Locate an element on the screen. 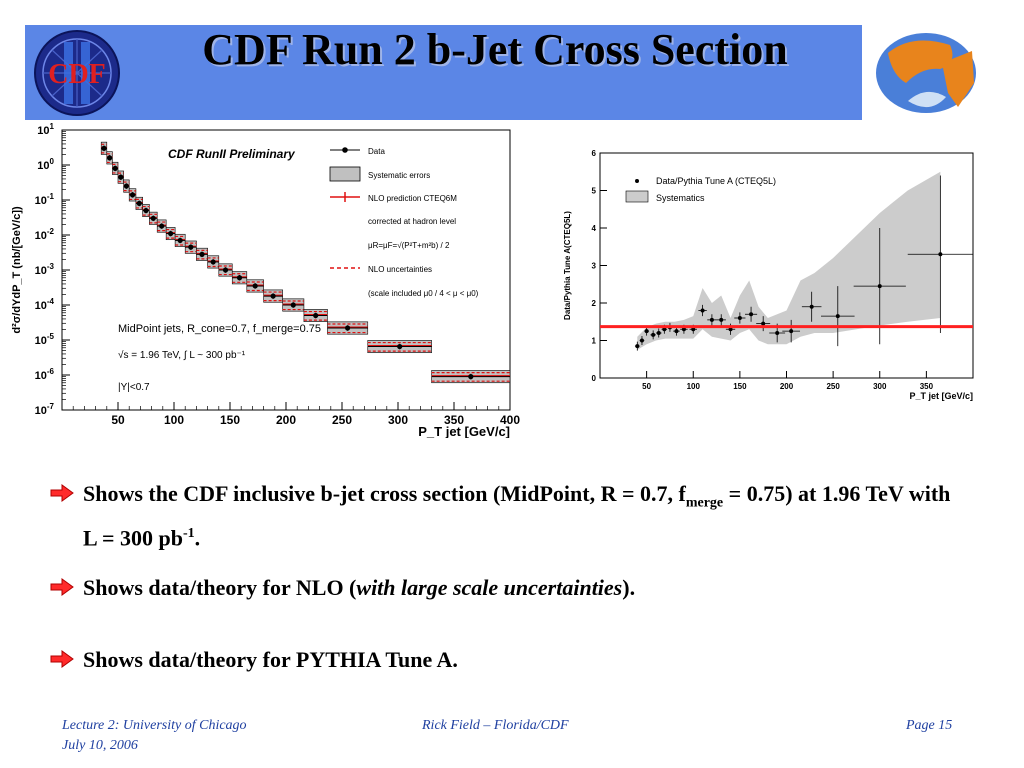 The height and width of the screenshot is (768, 1024). x-tick-label: 350 is located at coordinates (454, 420).